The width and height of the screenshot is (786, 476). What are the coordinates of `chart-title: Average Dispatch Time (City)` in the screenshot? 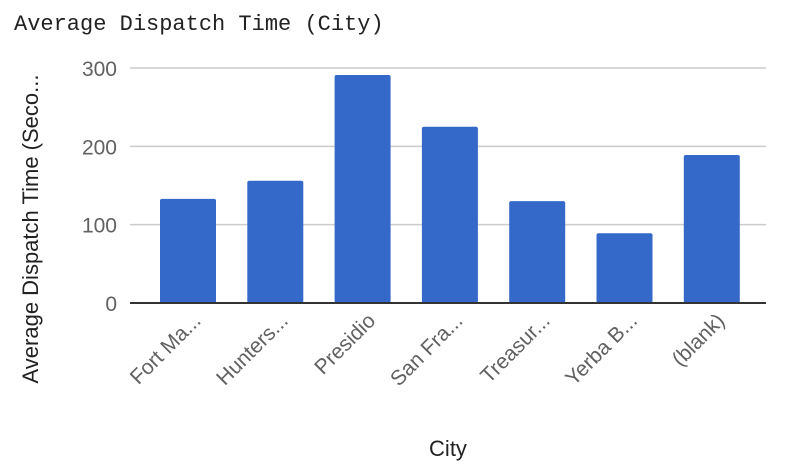 It's located at (199, 24).